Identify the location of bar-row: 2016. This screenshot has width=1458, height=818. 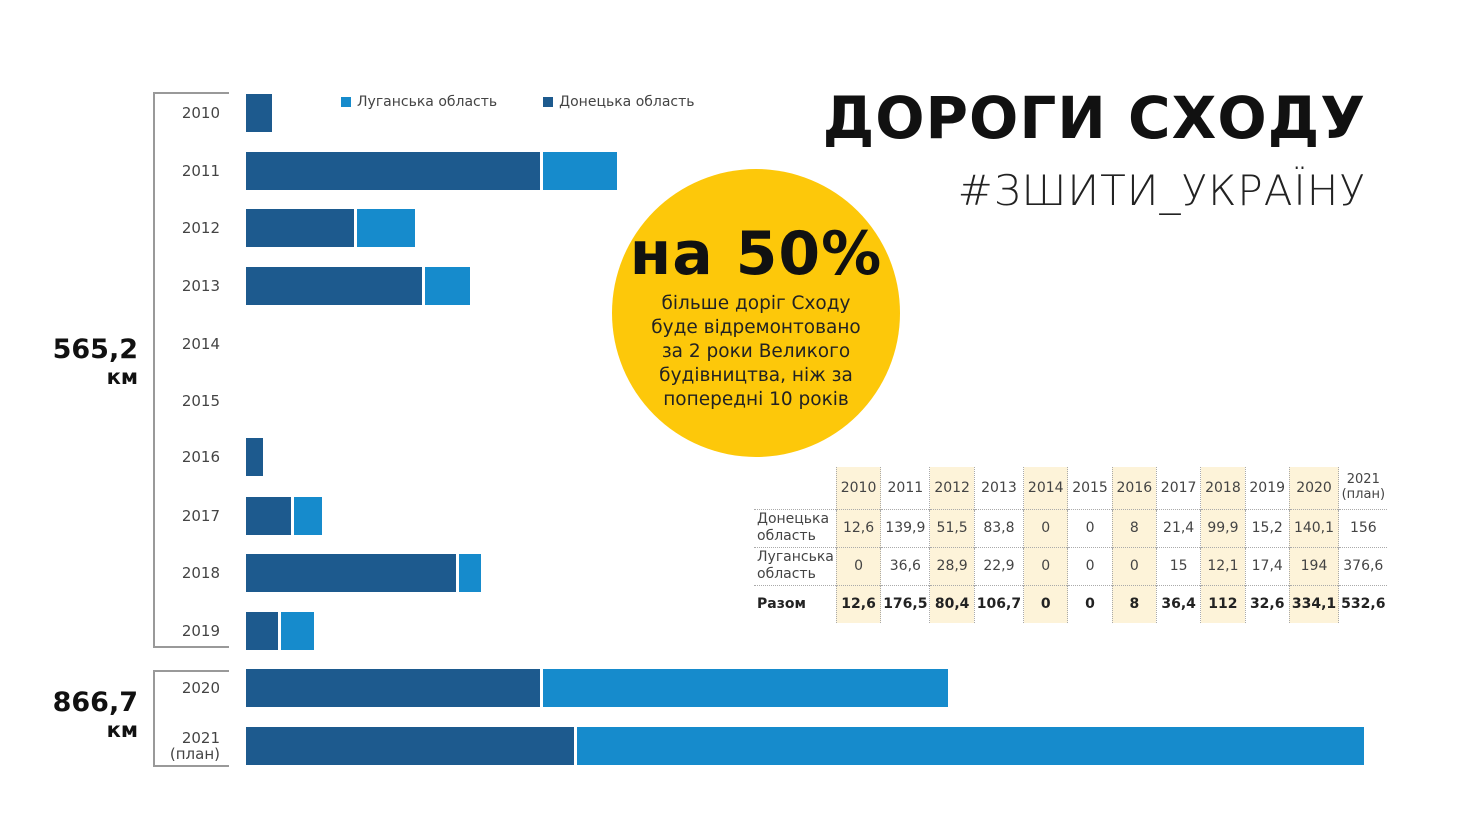
(211, 457).